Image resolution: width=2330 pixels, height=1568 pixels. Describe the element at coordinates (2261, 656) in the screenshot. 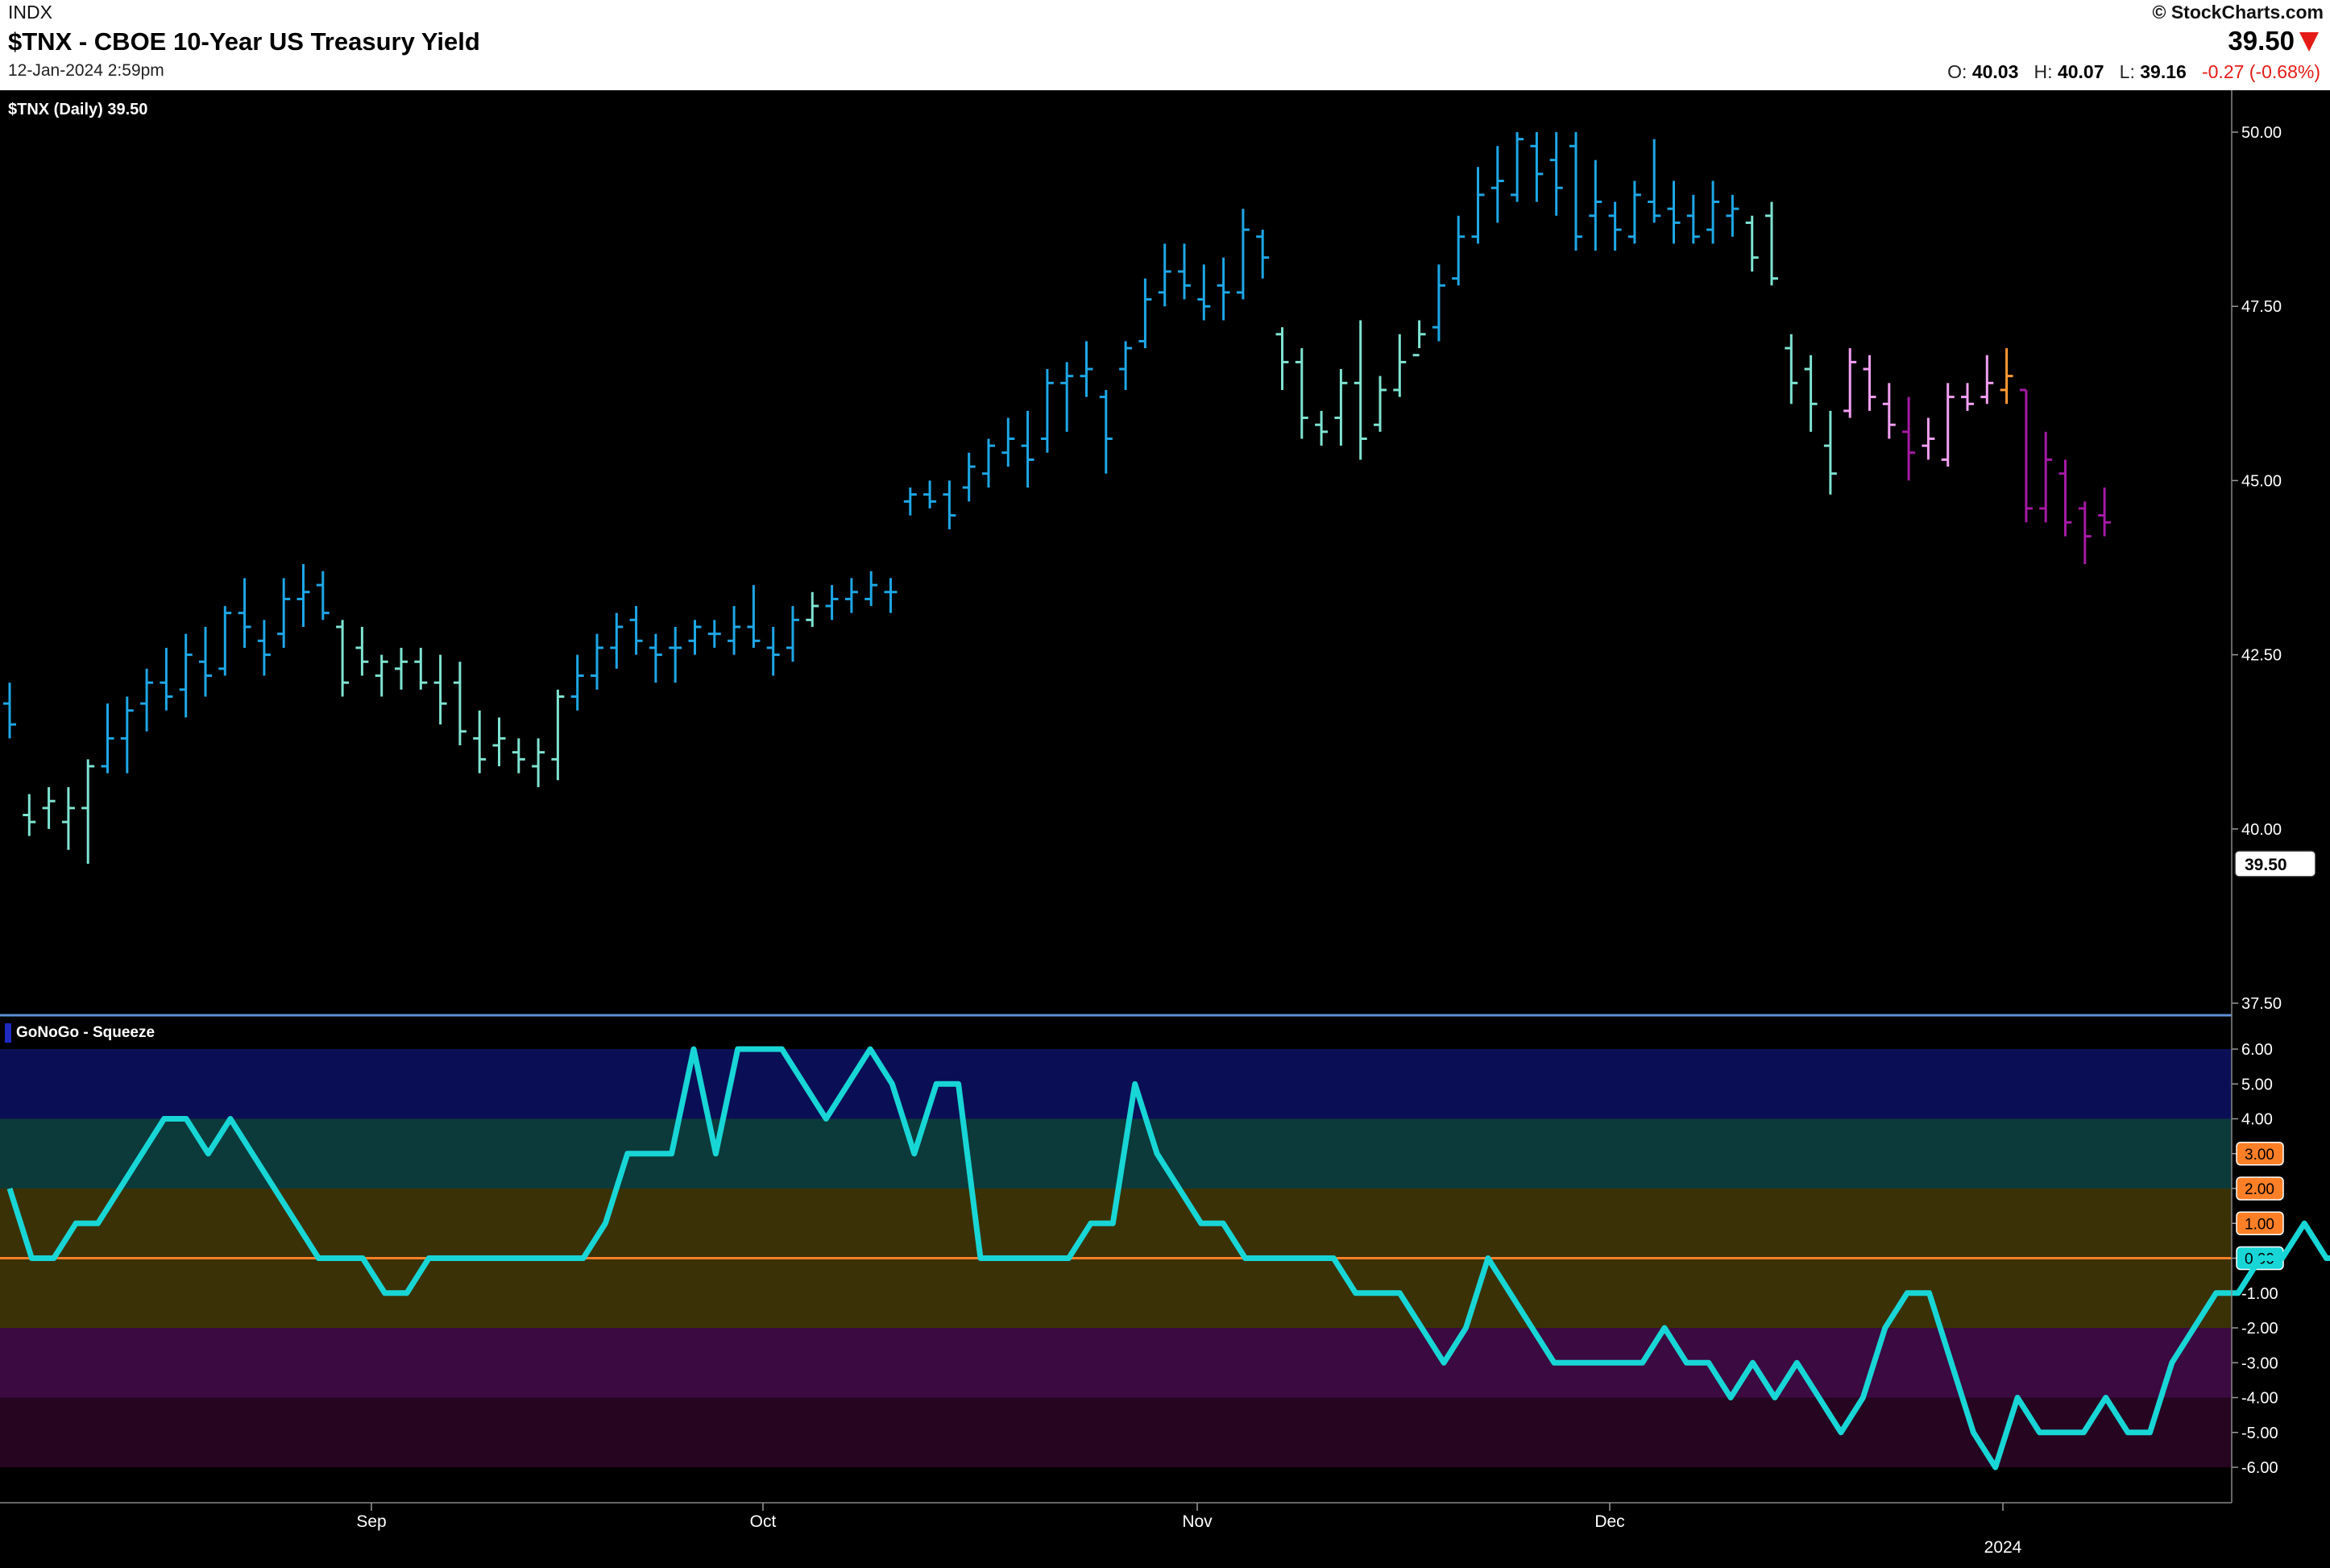

I see `price-tick-label: 42.50` at that location.